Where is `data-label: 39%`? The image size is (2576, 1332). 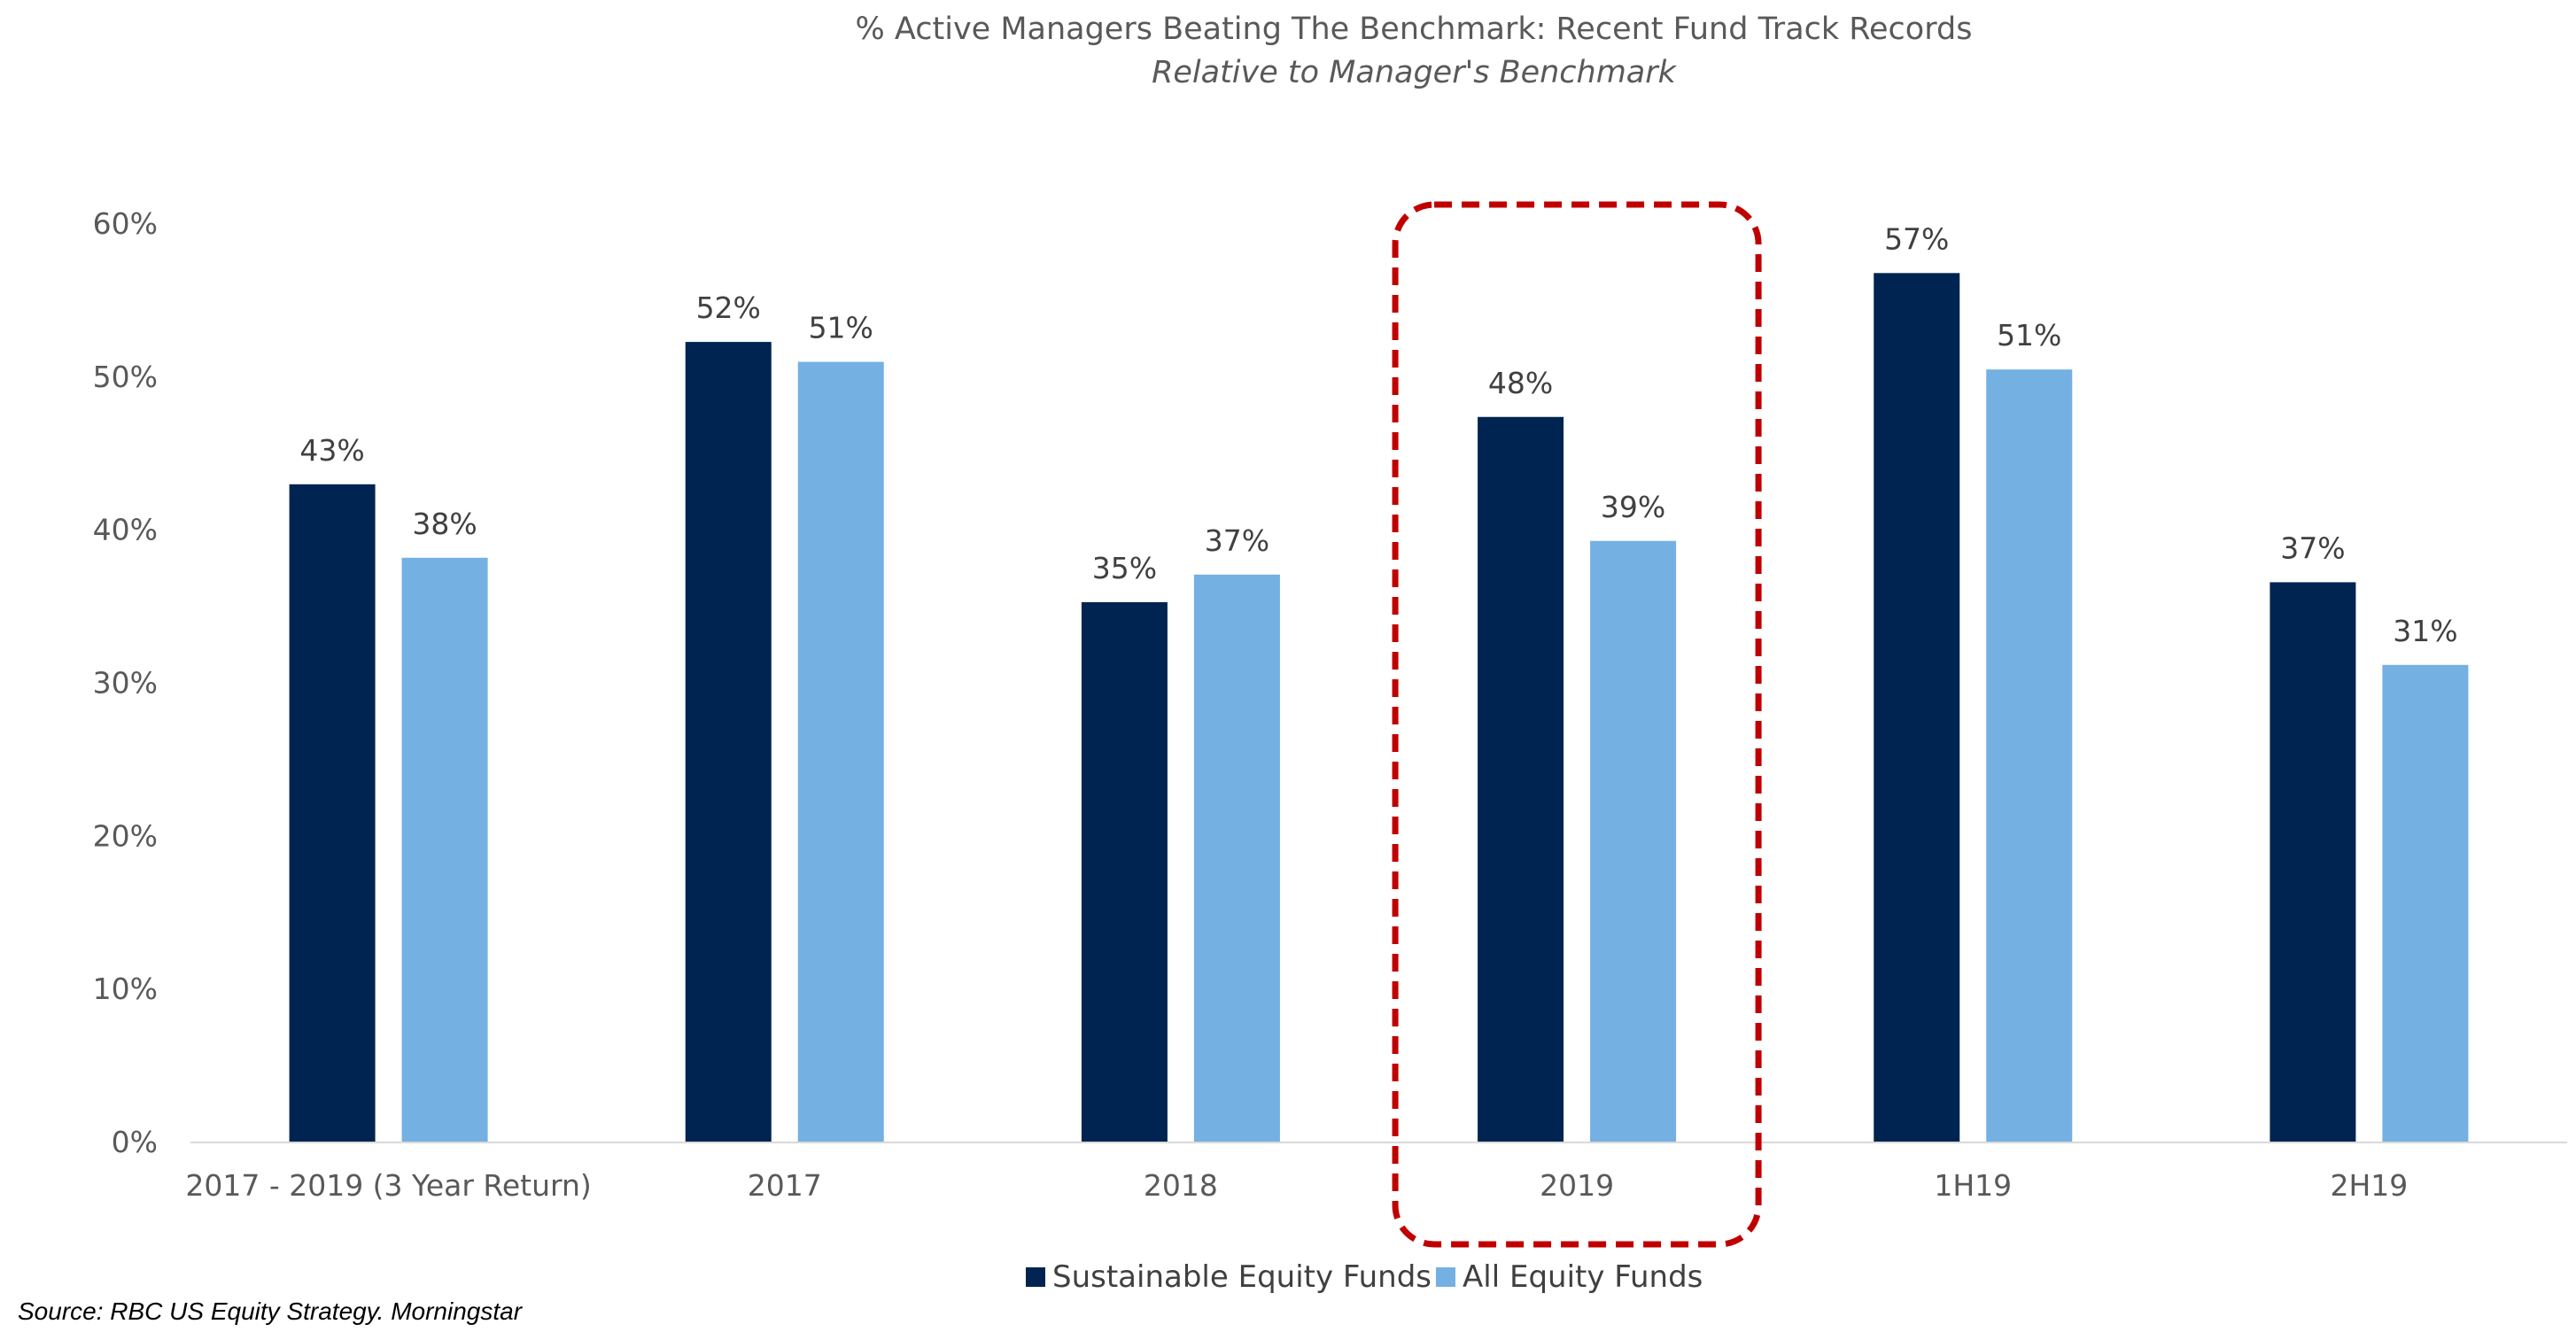 data-label: 39% is located at coordinates (1633, 507).